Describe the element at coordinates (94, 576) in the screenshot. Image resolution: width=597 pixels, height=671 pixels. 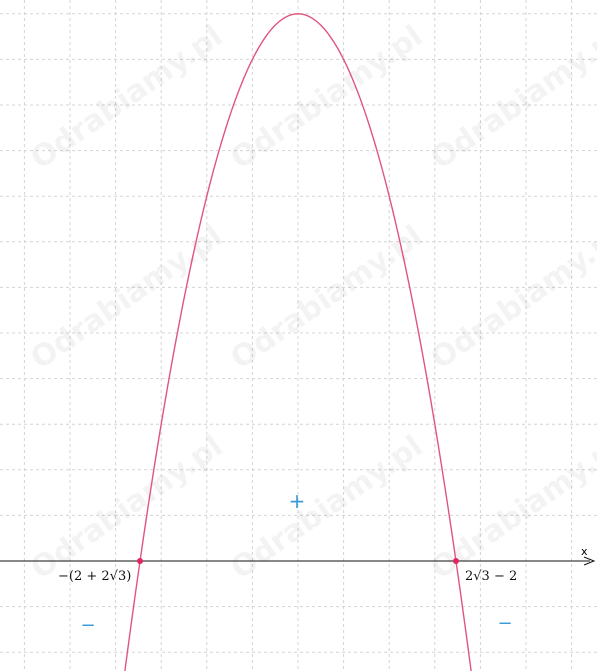
I see `root-label: −(2 + 2√3)` at that location.